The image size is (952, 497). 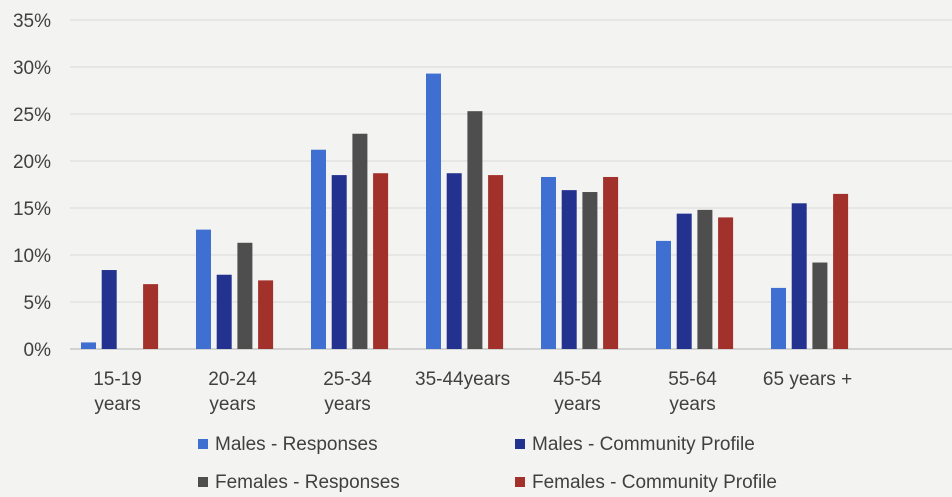 I want to click on x-tick-label: 55-64 years, so click(x=692, y=392).